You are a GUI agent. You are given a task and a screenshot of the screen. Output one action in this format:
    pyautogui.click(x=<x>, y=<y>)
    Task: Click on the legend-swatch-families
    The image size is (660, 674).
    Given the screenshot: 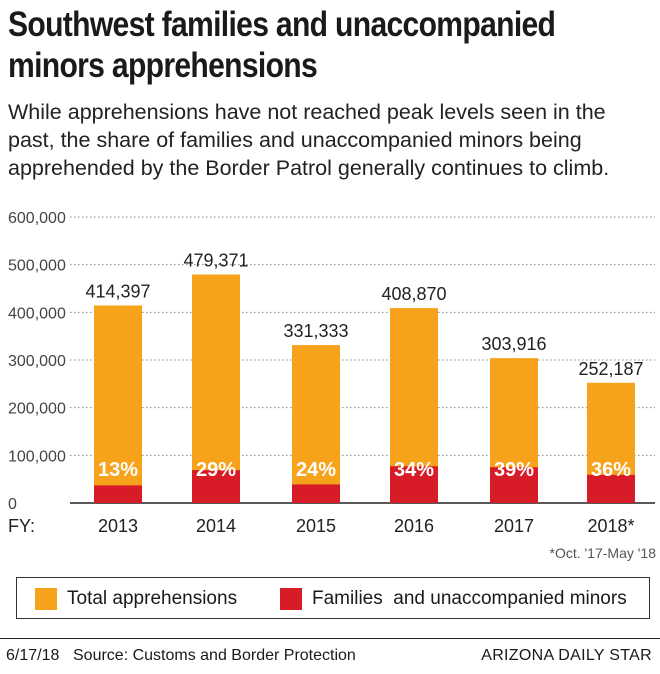 What is the action you would take?
    pyautogui.click(x=291, y=599)
    